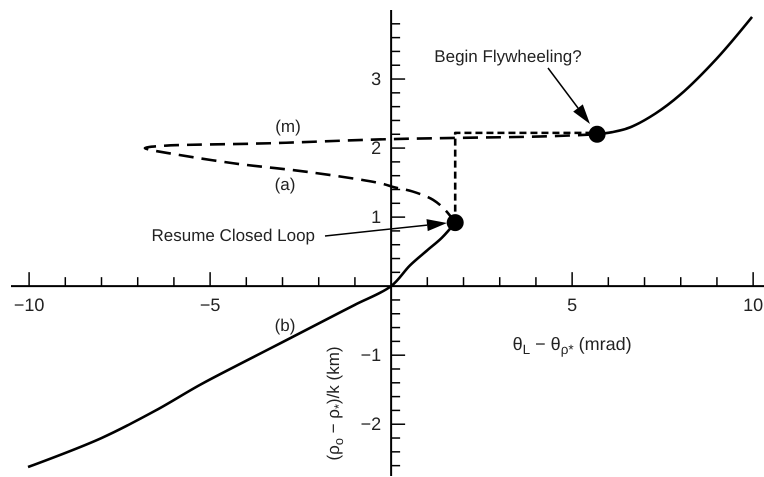 The height and width of the screenshot is (477, 764). Describe the element at coordinates (753, 305) in the screenshot. I see `x-tick-label: 10` at that location.